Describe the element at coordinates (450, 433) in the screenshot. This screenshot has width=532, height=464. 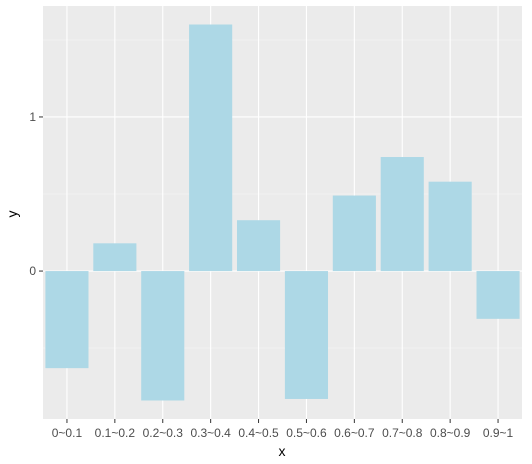
I see `x-tick-label: 0.8~0.9` at that location.